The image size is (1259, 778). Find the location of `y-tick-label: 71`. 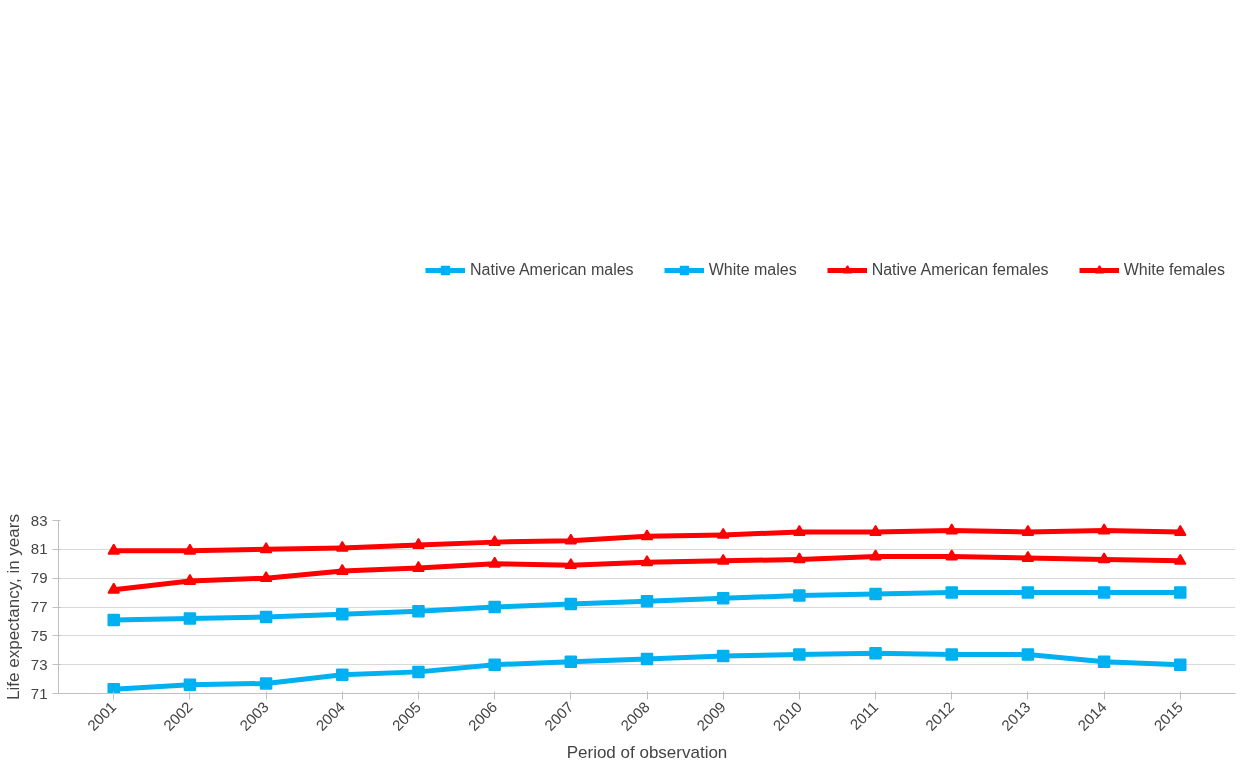

y-tick-label: 71 is located at coordinates (39, 693).